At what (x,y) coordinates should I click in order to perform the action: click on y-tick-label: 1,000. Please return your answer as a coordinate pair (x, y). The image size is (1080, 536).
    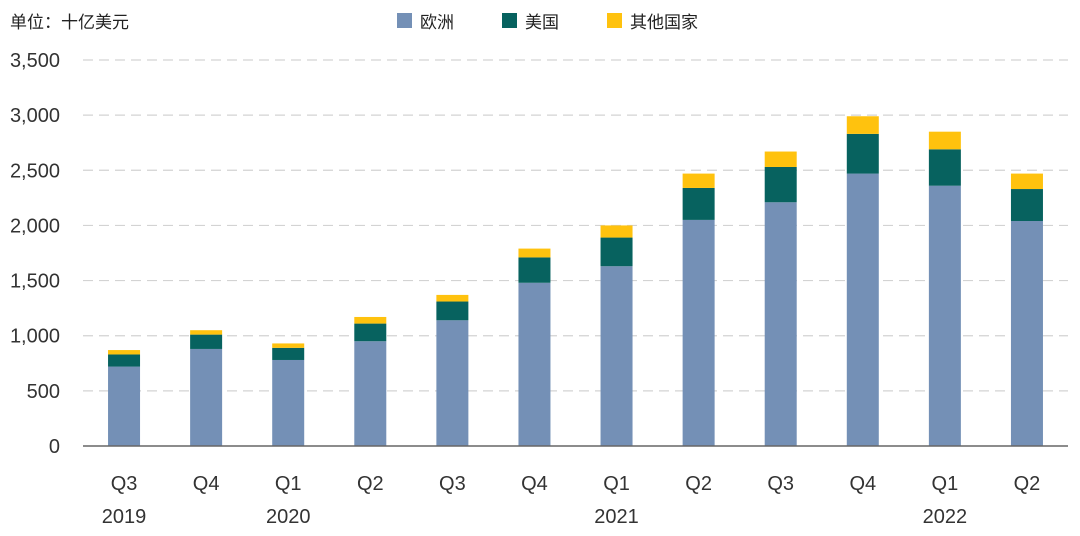
    Looking at the image, I should click on (35, 337).